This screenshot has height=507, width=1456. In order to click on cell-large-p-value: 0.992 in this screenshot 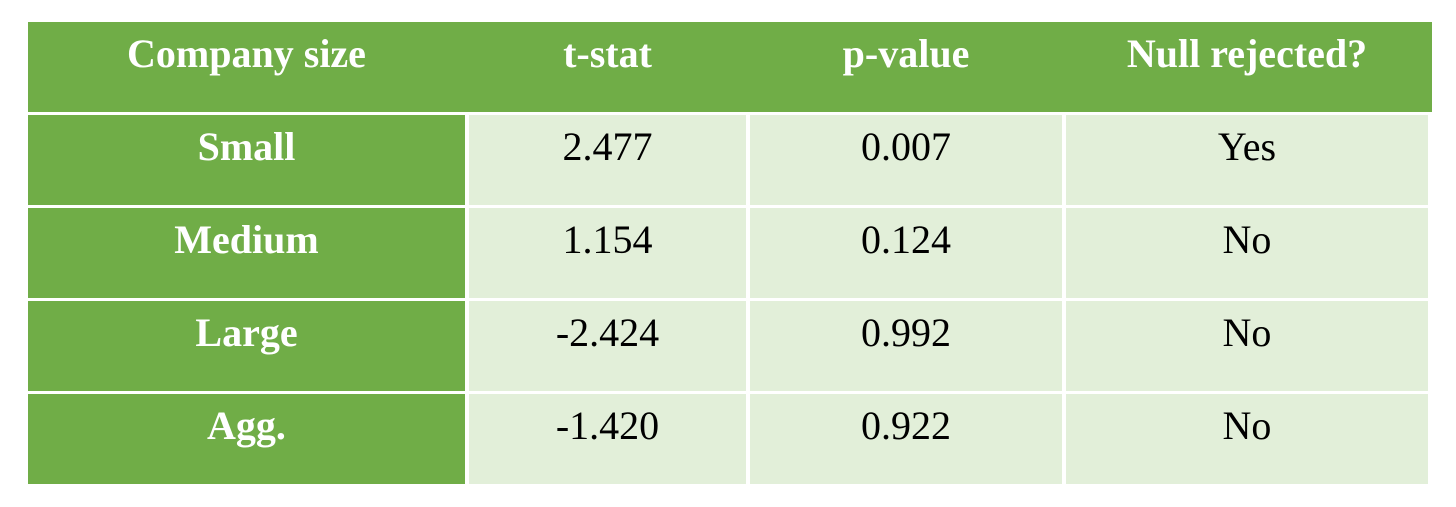, I will do `click(906, 346)`.